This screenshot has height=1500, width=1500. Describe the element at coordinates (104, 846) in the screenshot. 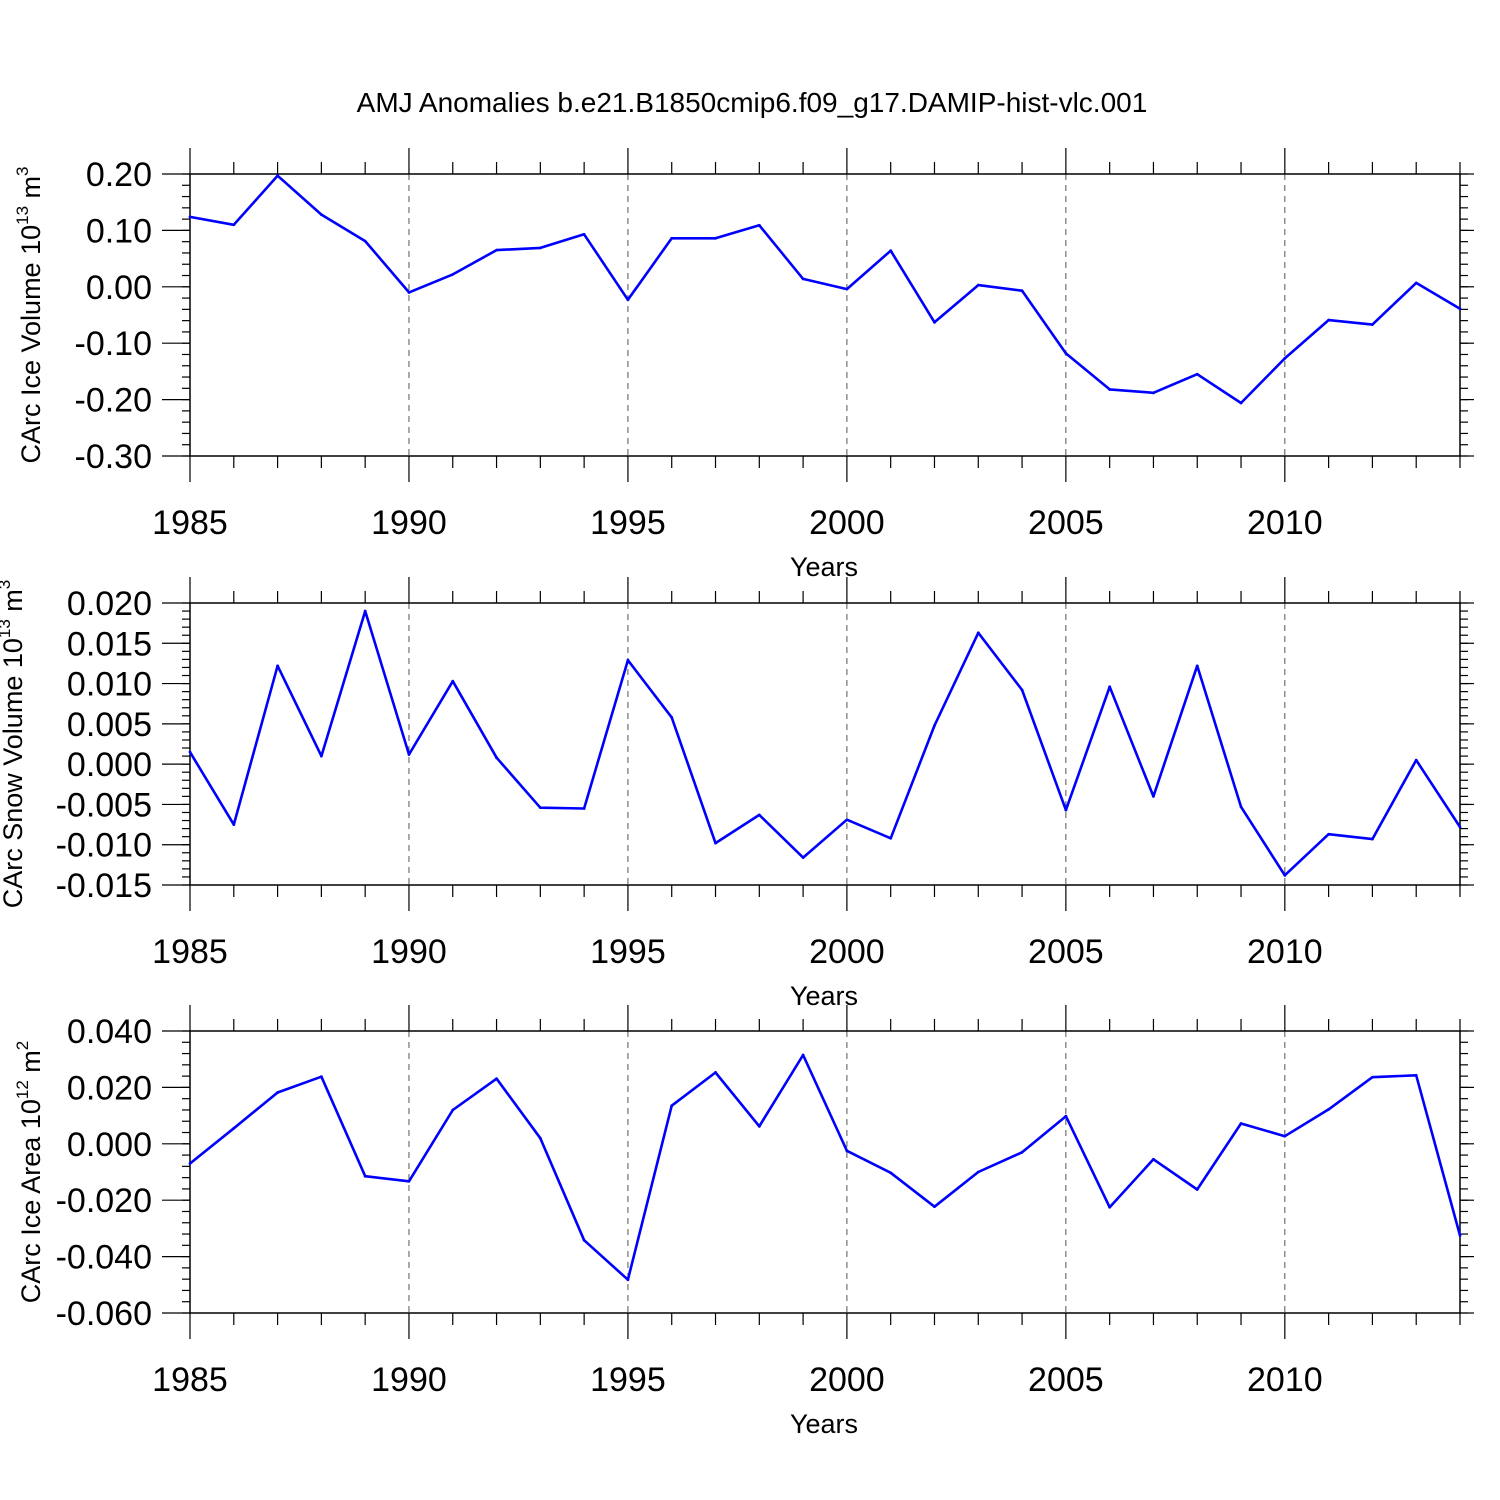

I see `y-tick-label: -0.010` at that location.